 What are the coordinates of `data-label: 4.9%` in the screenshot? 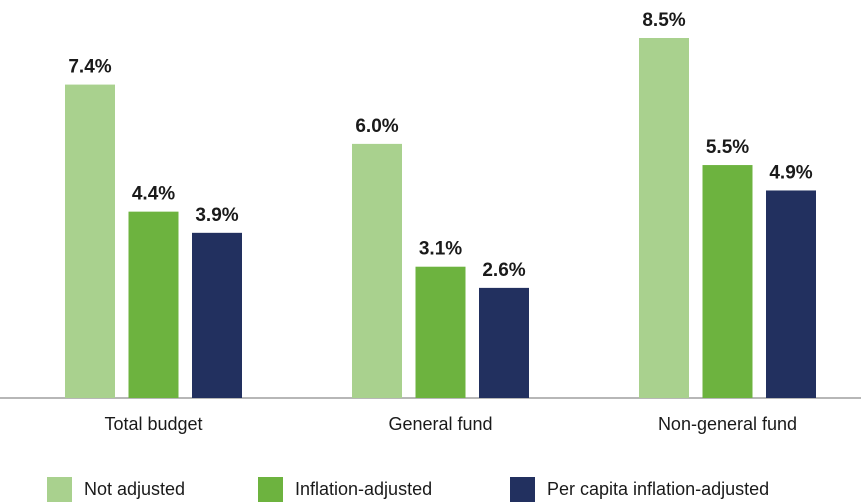 It's located at (790, 172).